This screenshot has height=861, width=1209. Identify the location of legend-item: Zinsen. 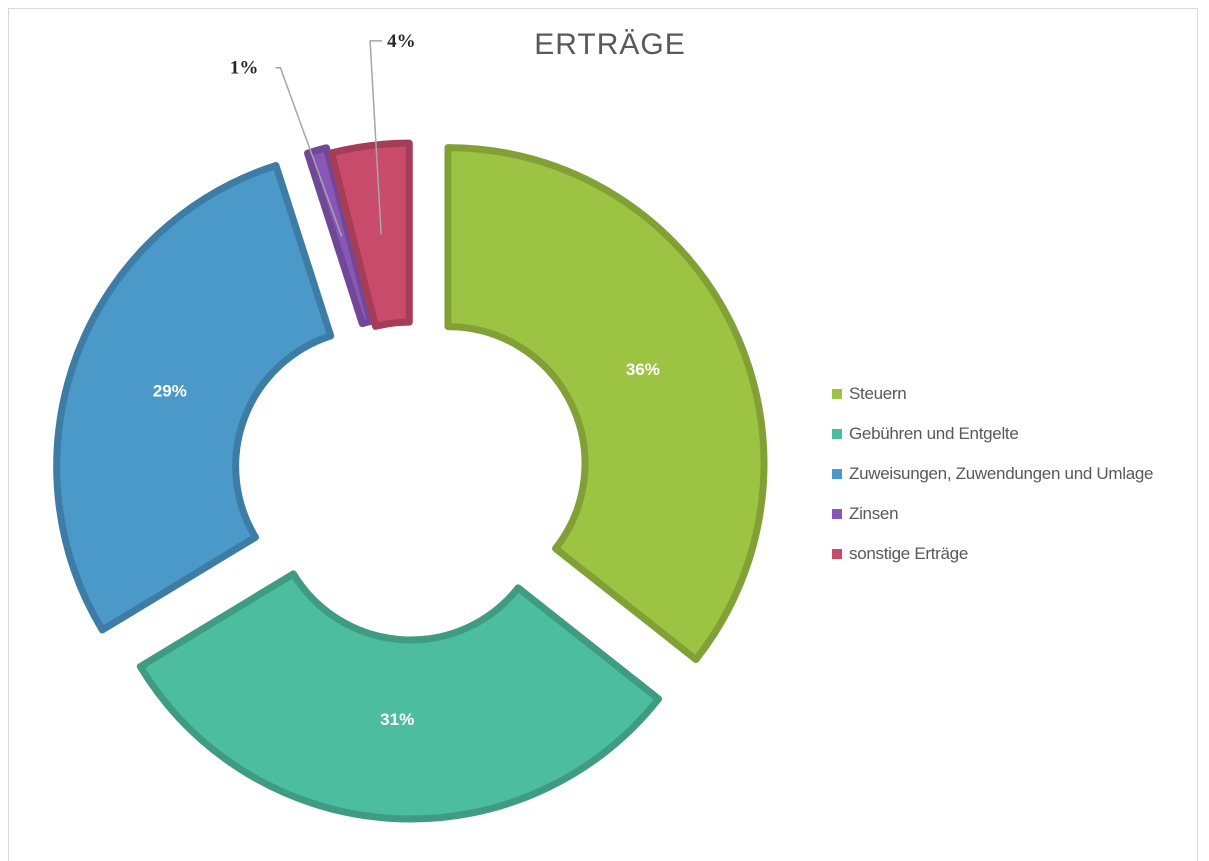
(992, 514).